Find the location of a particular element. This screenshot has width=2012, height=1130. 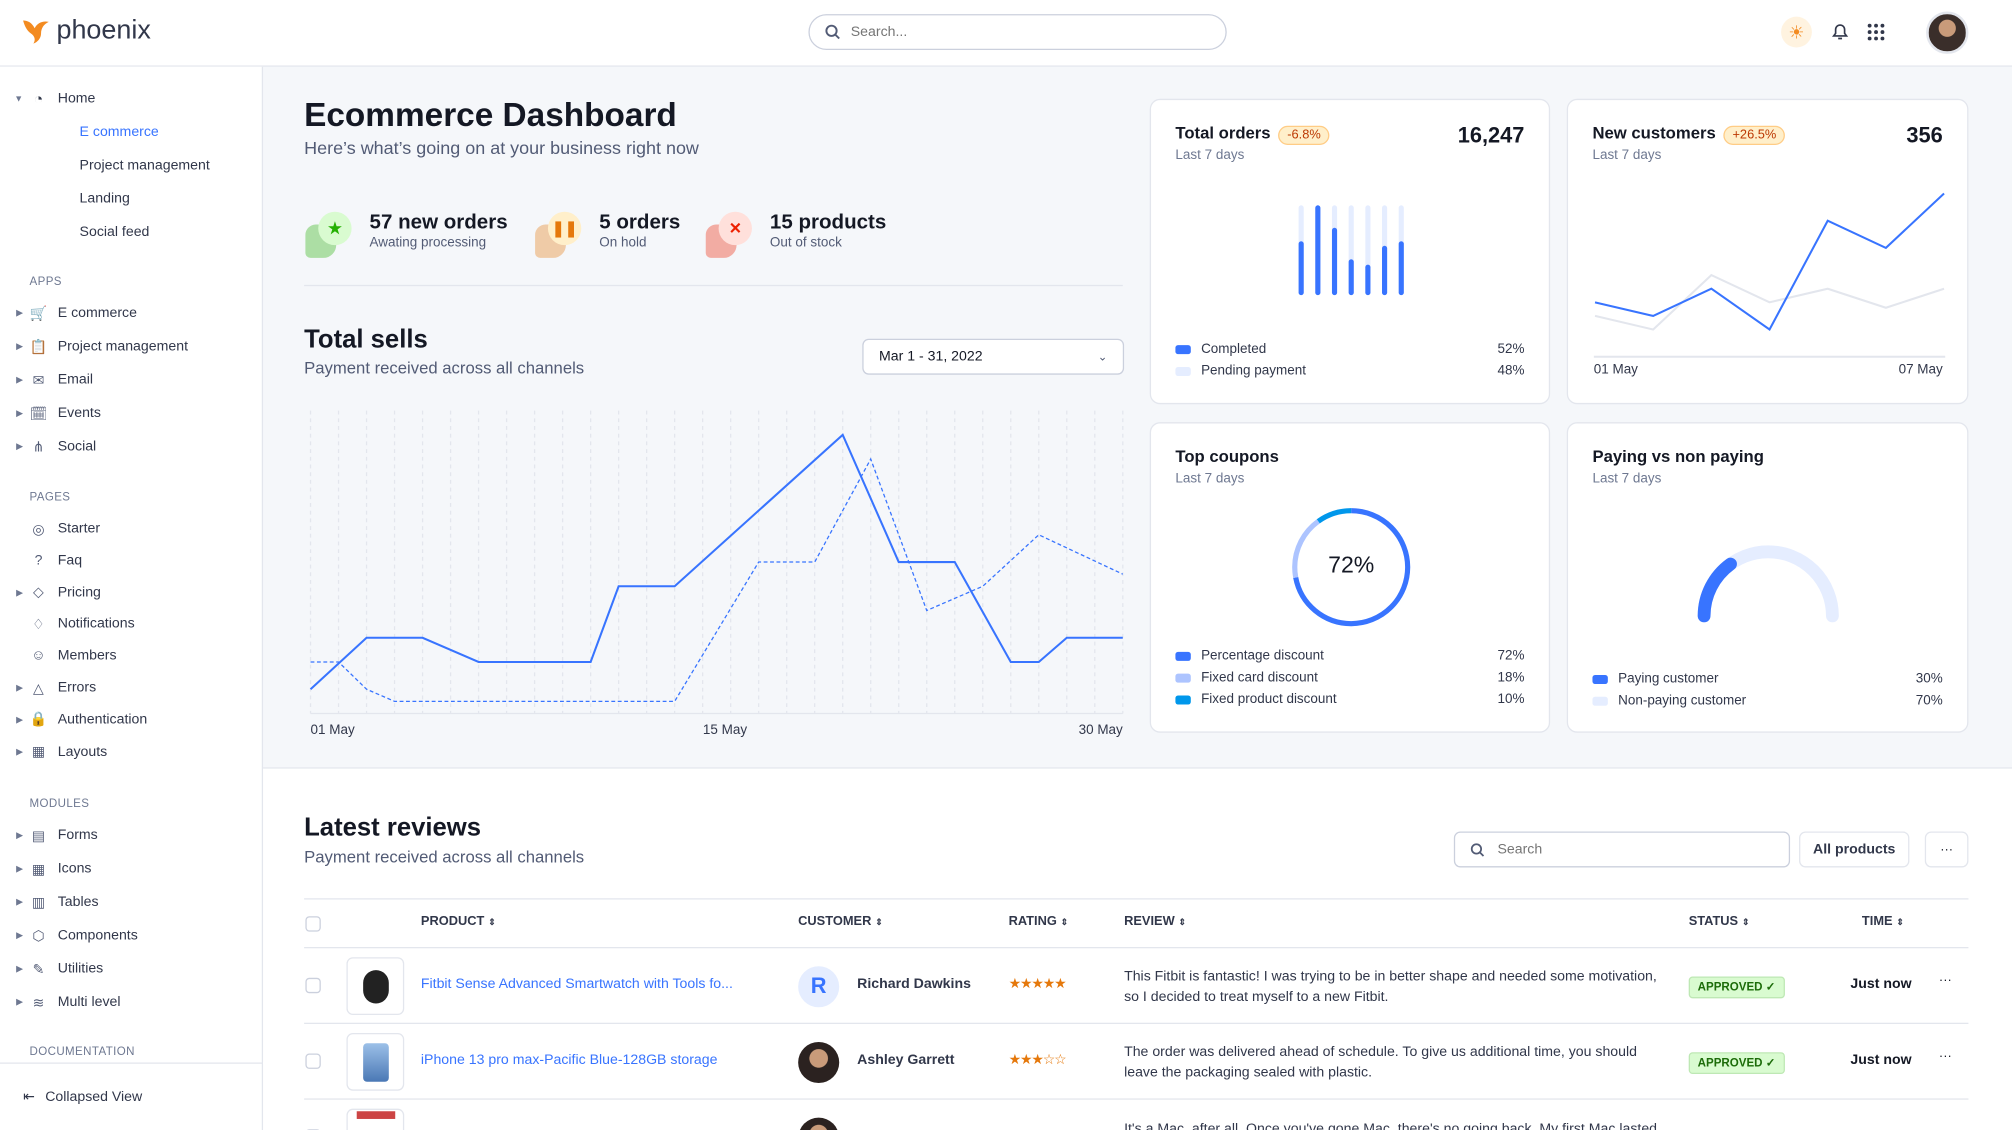

theme-toggle-sun-icon: ☀ is located at coordinates (1796, 32).